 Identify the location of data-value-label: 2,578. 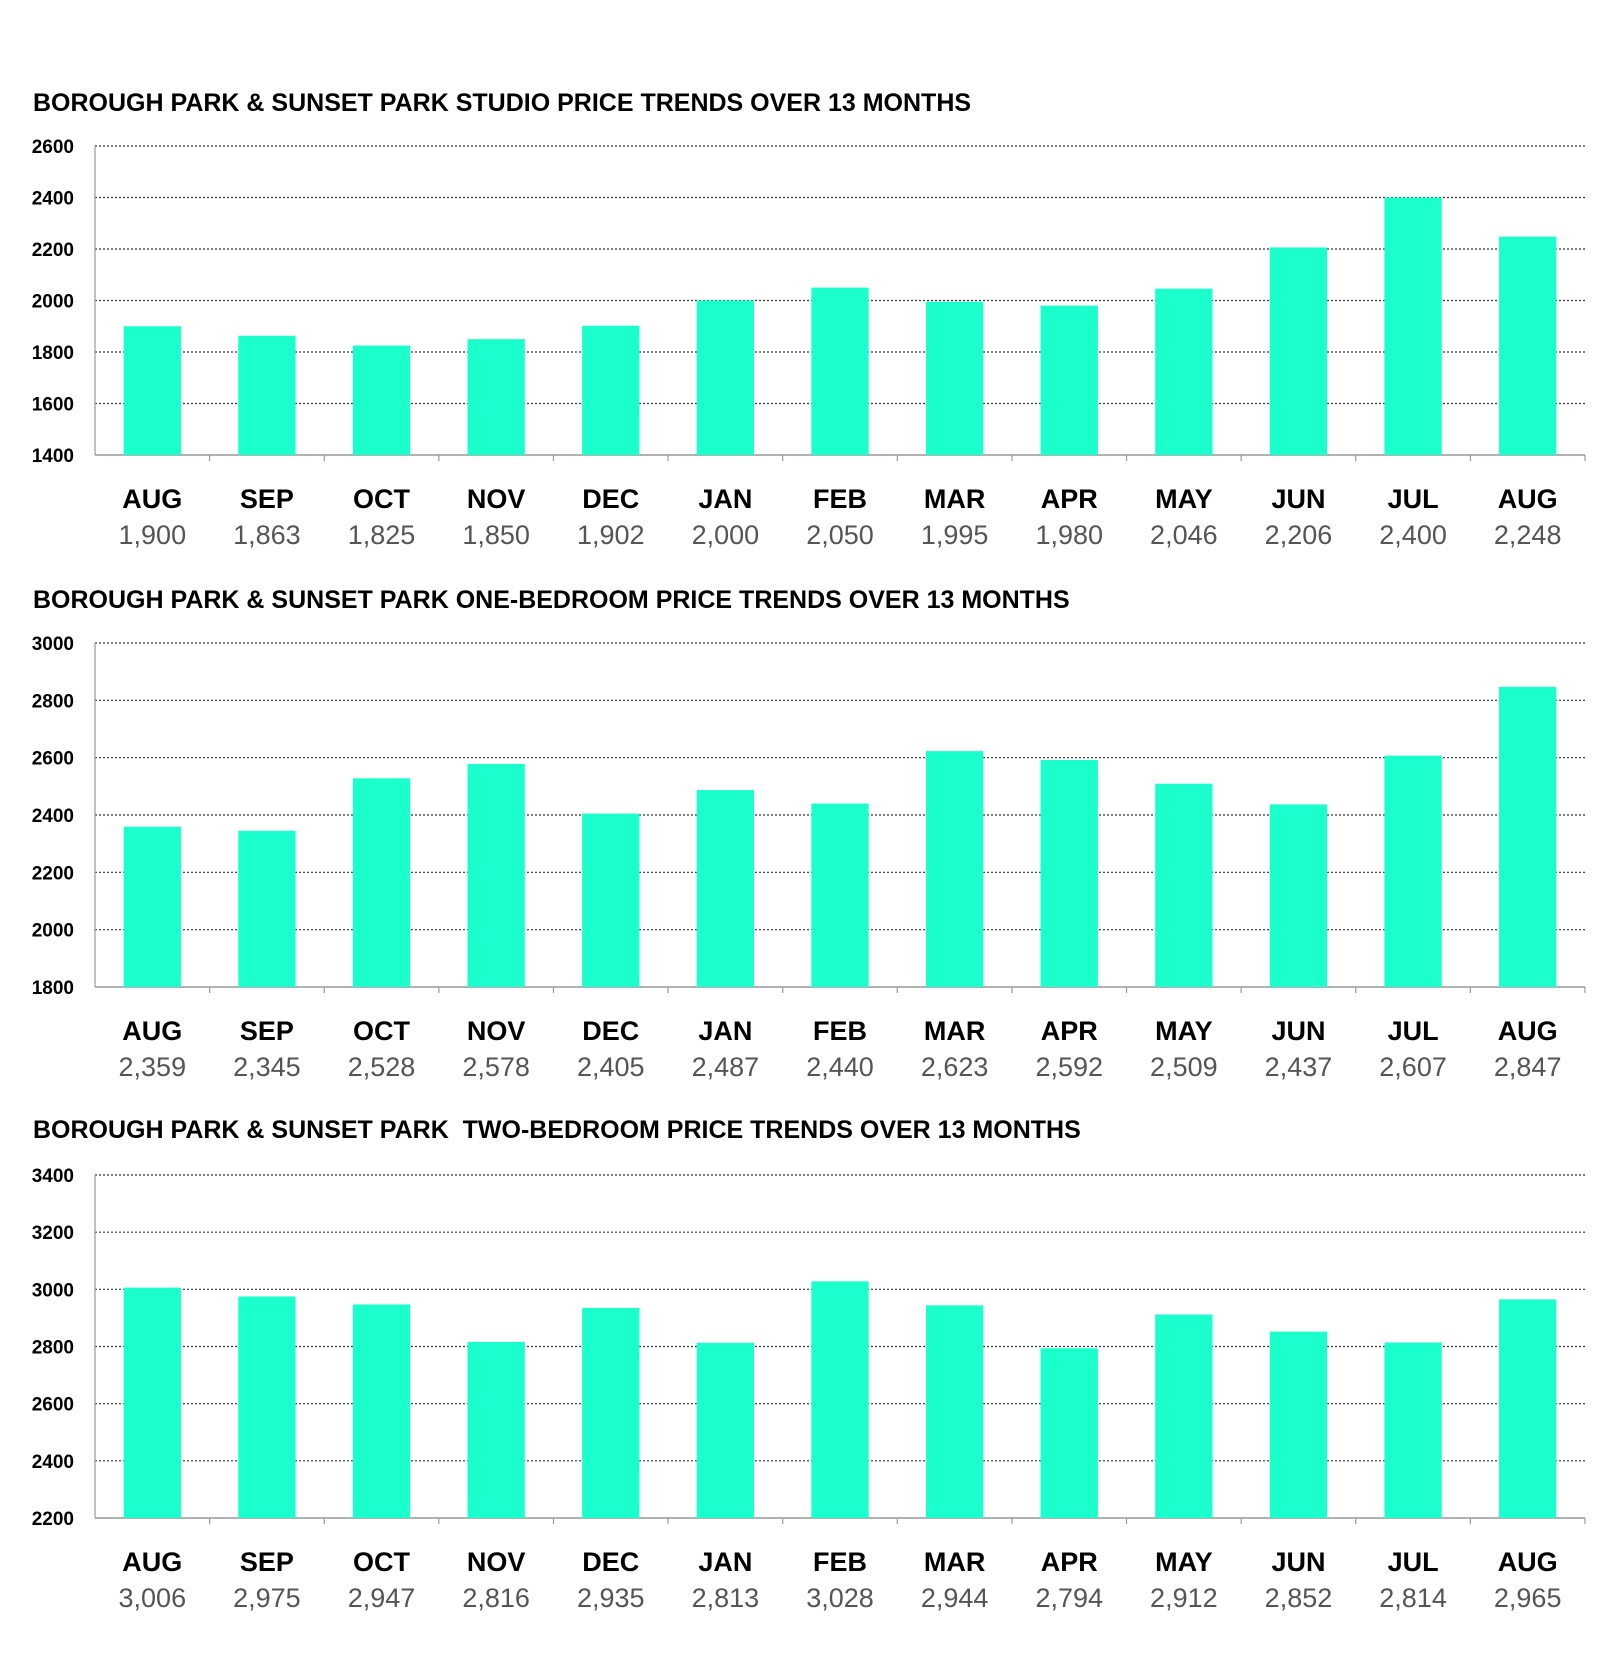
(496, 1067).